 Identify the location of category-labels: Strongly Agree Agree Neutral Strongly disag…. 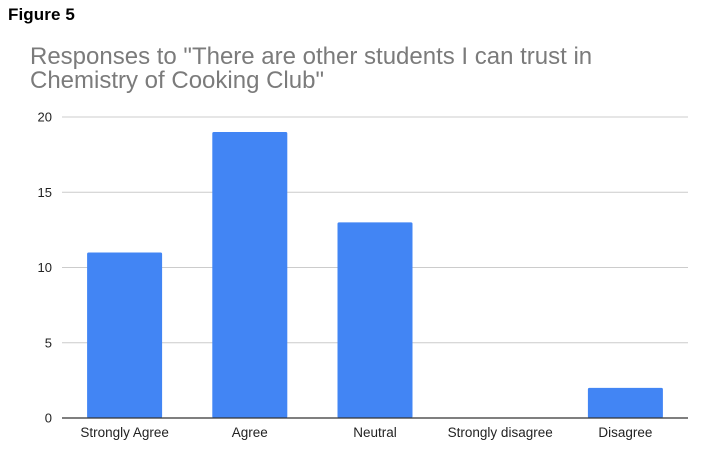
(366, 432).